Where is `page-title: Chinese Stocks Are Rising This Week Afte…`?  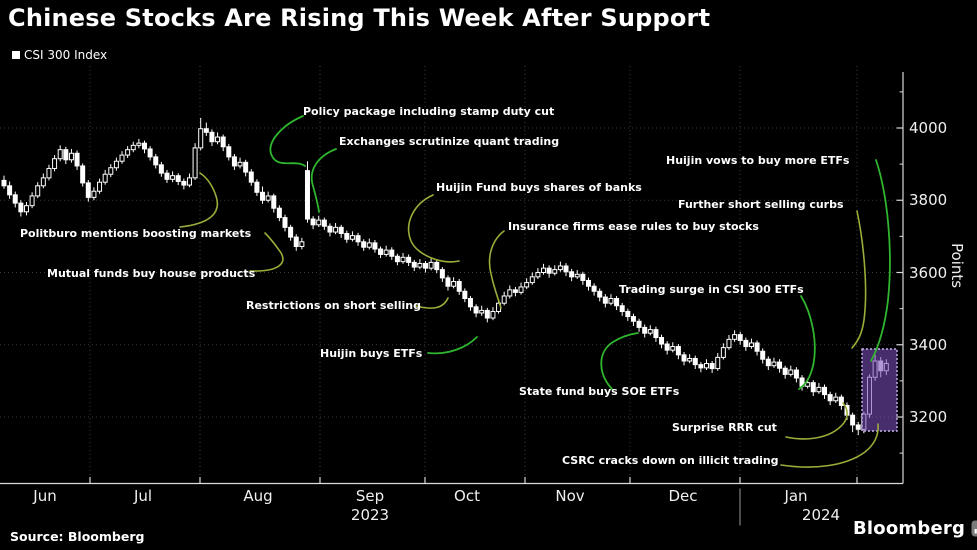
page-title: Chinese Stocks Are Rising This Week Afte… is located at coordinates (359, 18).